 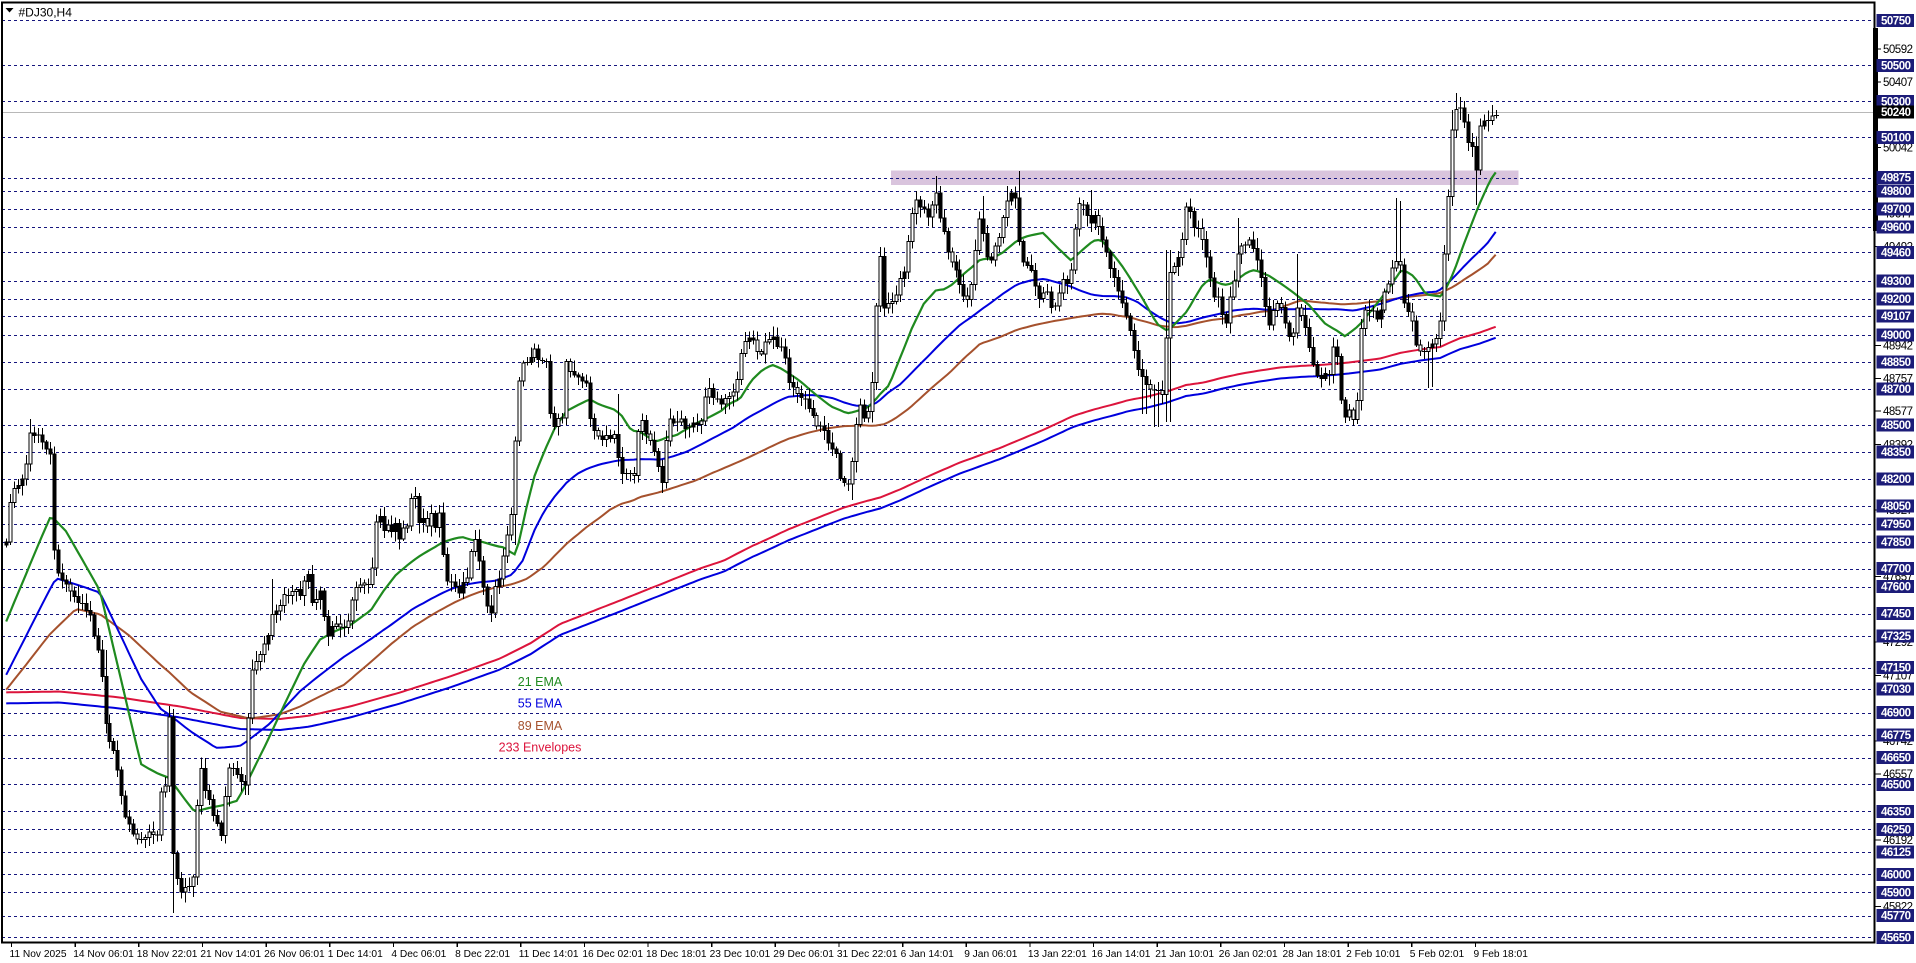 I want to click on svg-text: 28 Jan 18:01, so click(x=1312, y=954).